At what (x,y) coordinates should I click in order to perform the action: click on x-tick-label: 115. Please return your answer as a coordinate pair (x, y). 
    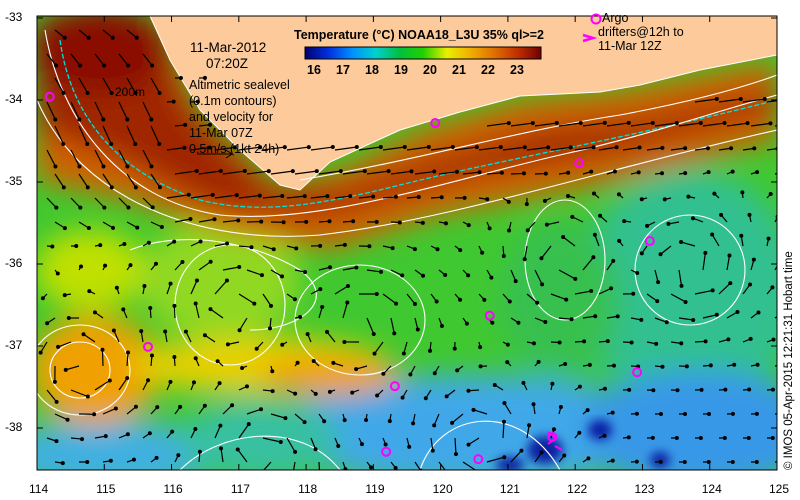
    Looking at the image, I should click on (106, 489).